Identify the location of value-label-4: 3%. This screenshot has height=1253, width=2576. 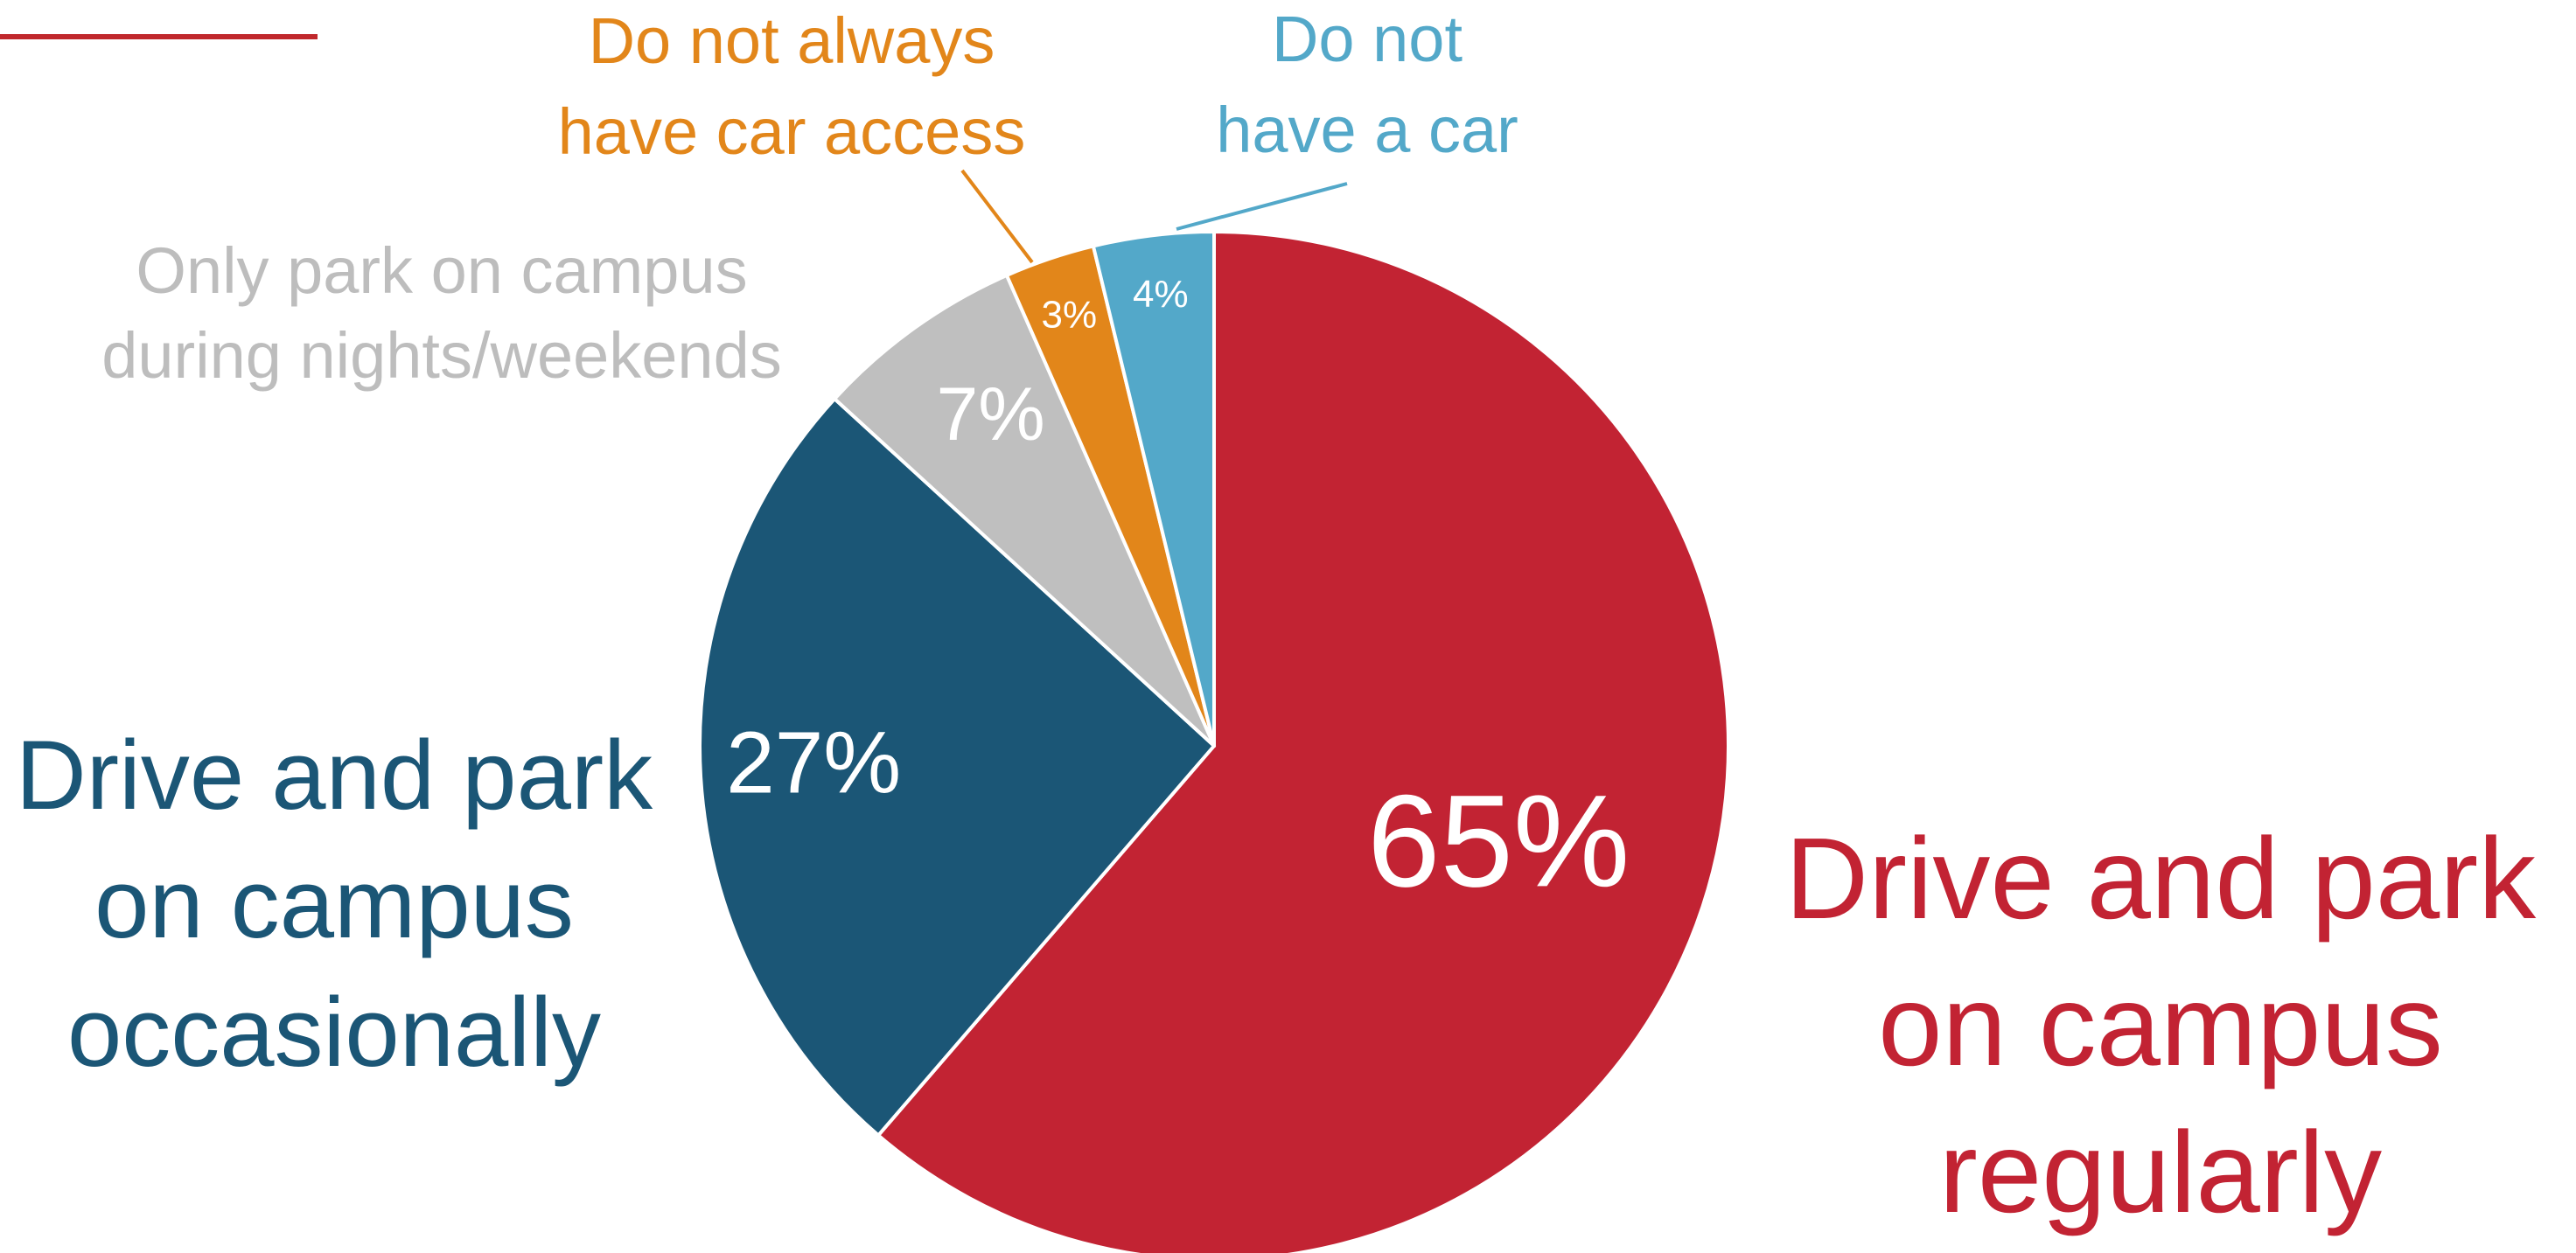
(1069, 314).